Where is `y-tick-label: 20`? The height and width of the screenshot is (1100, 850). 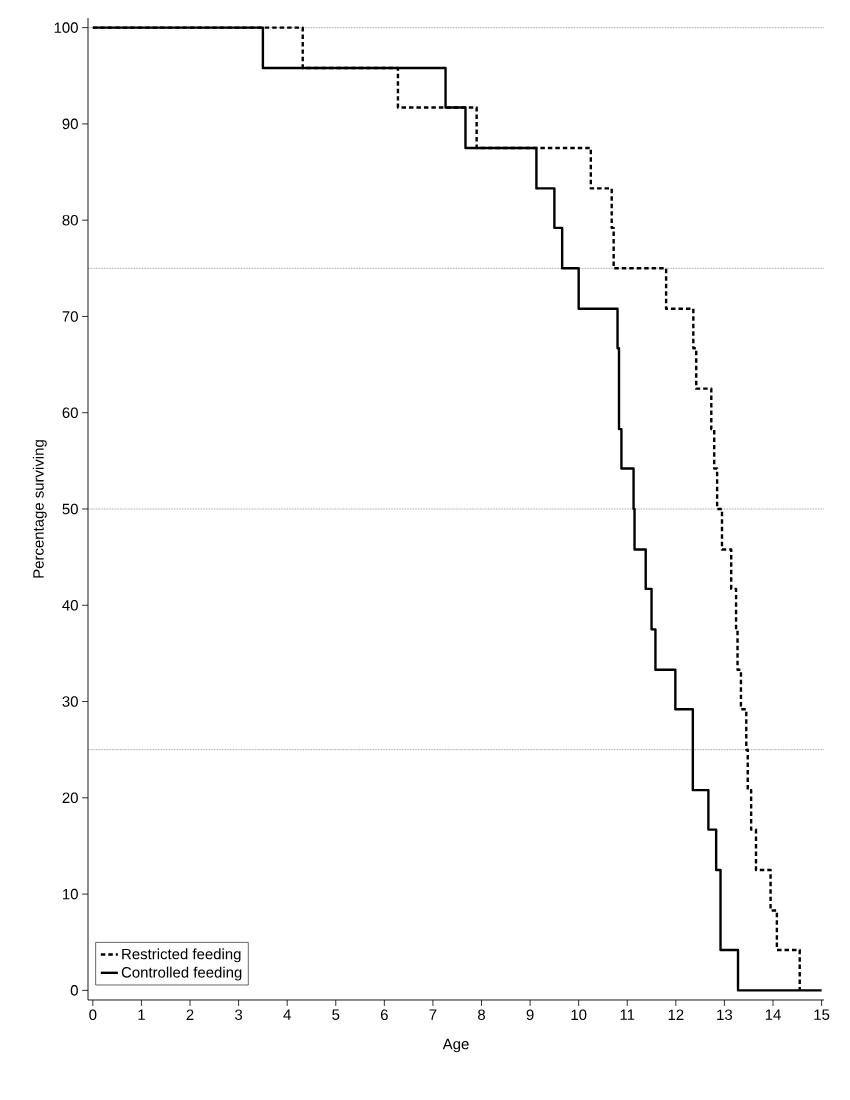
y-tick-label: 20 is located at coordinates (70, 798).